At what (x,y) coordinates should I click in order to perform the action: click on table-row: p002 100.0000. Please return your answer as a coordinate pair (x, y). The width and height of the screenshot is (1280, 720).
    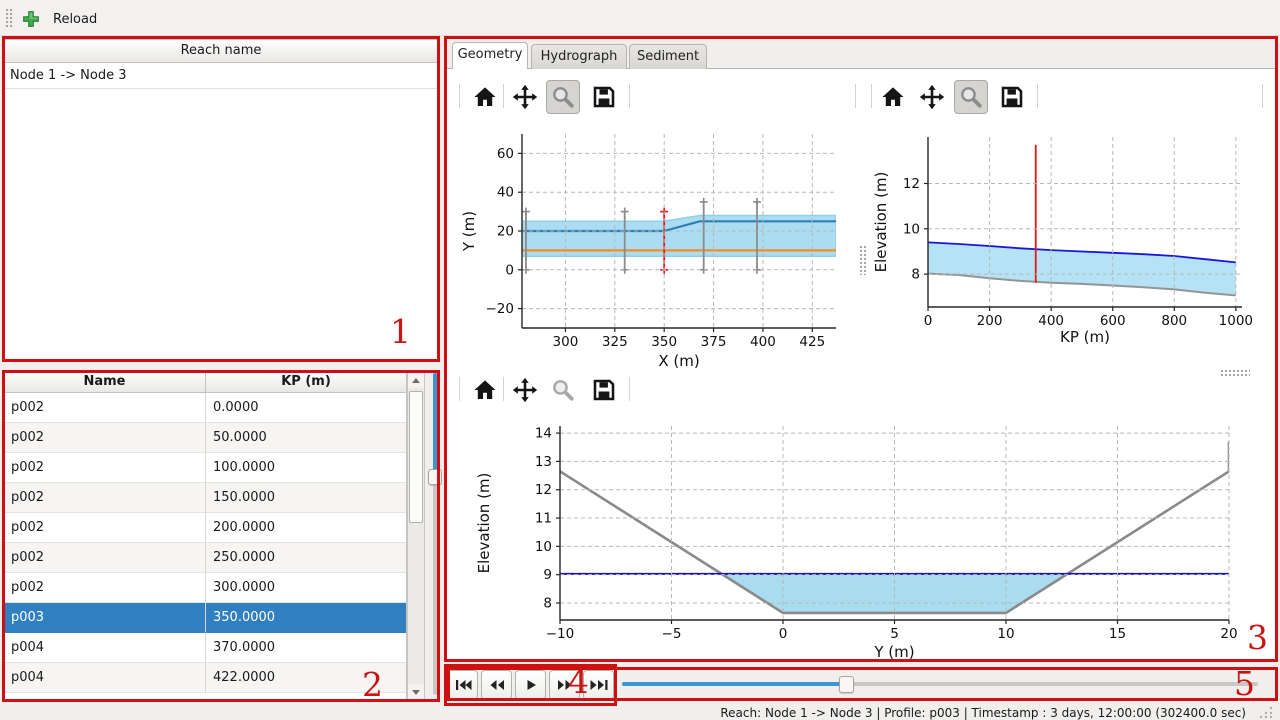
    Looking at the image, I should click on (205, 468).